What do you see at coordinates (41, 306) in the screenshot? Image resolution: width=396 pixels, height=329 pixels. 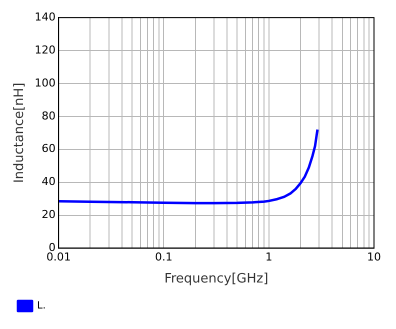 I see `legend-label: L.` at bounding box center [41, 306].